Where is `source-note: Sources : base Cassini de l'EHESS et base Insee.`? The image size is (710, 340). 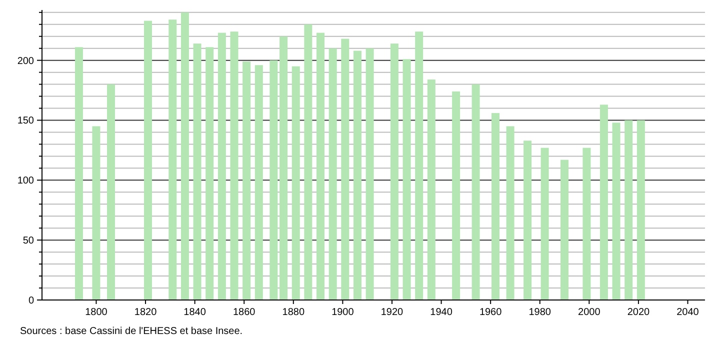
source-note: Sources : base Cassini de l'EHESS et base Insee. is located at coordinates (131, 331).